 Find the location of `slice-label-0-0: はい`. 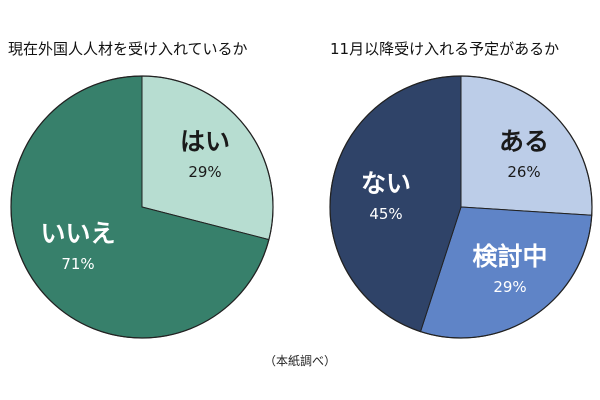

slice-label-0-0: はい is located at coordinates (205, 141).